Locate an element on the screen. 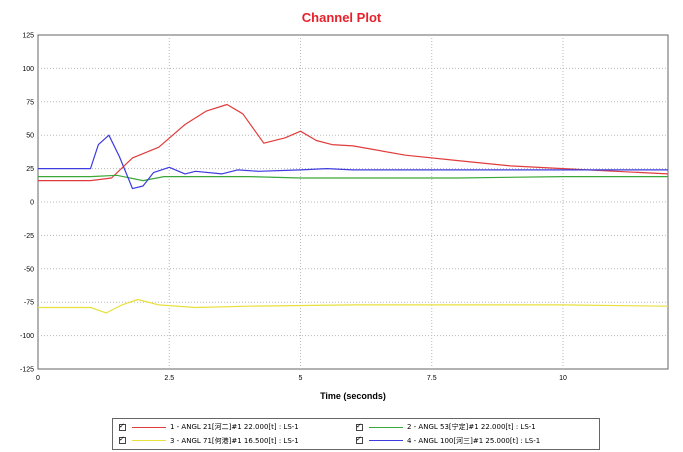  legend-item-series-2: 2 - ANGL 53[宁定]#1 22.000[t] : LS-1 is located at coordinates (474, 427).